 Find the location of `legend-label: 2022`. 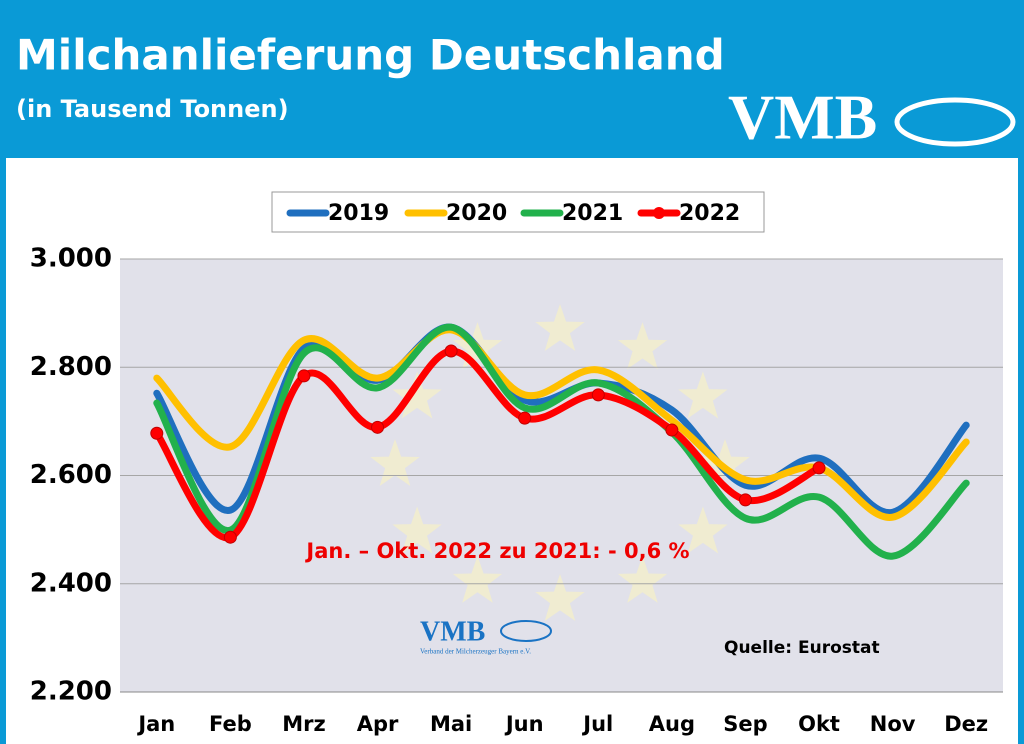

legend-label: 2022 is located at coordinates (709, 213).